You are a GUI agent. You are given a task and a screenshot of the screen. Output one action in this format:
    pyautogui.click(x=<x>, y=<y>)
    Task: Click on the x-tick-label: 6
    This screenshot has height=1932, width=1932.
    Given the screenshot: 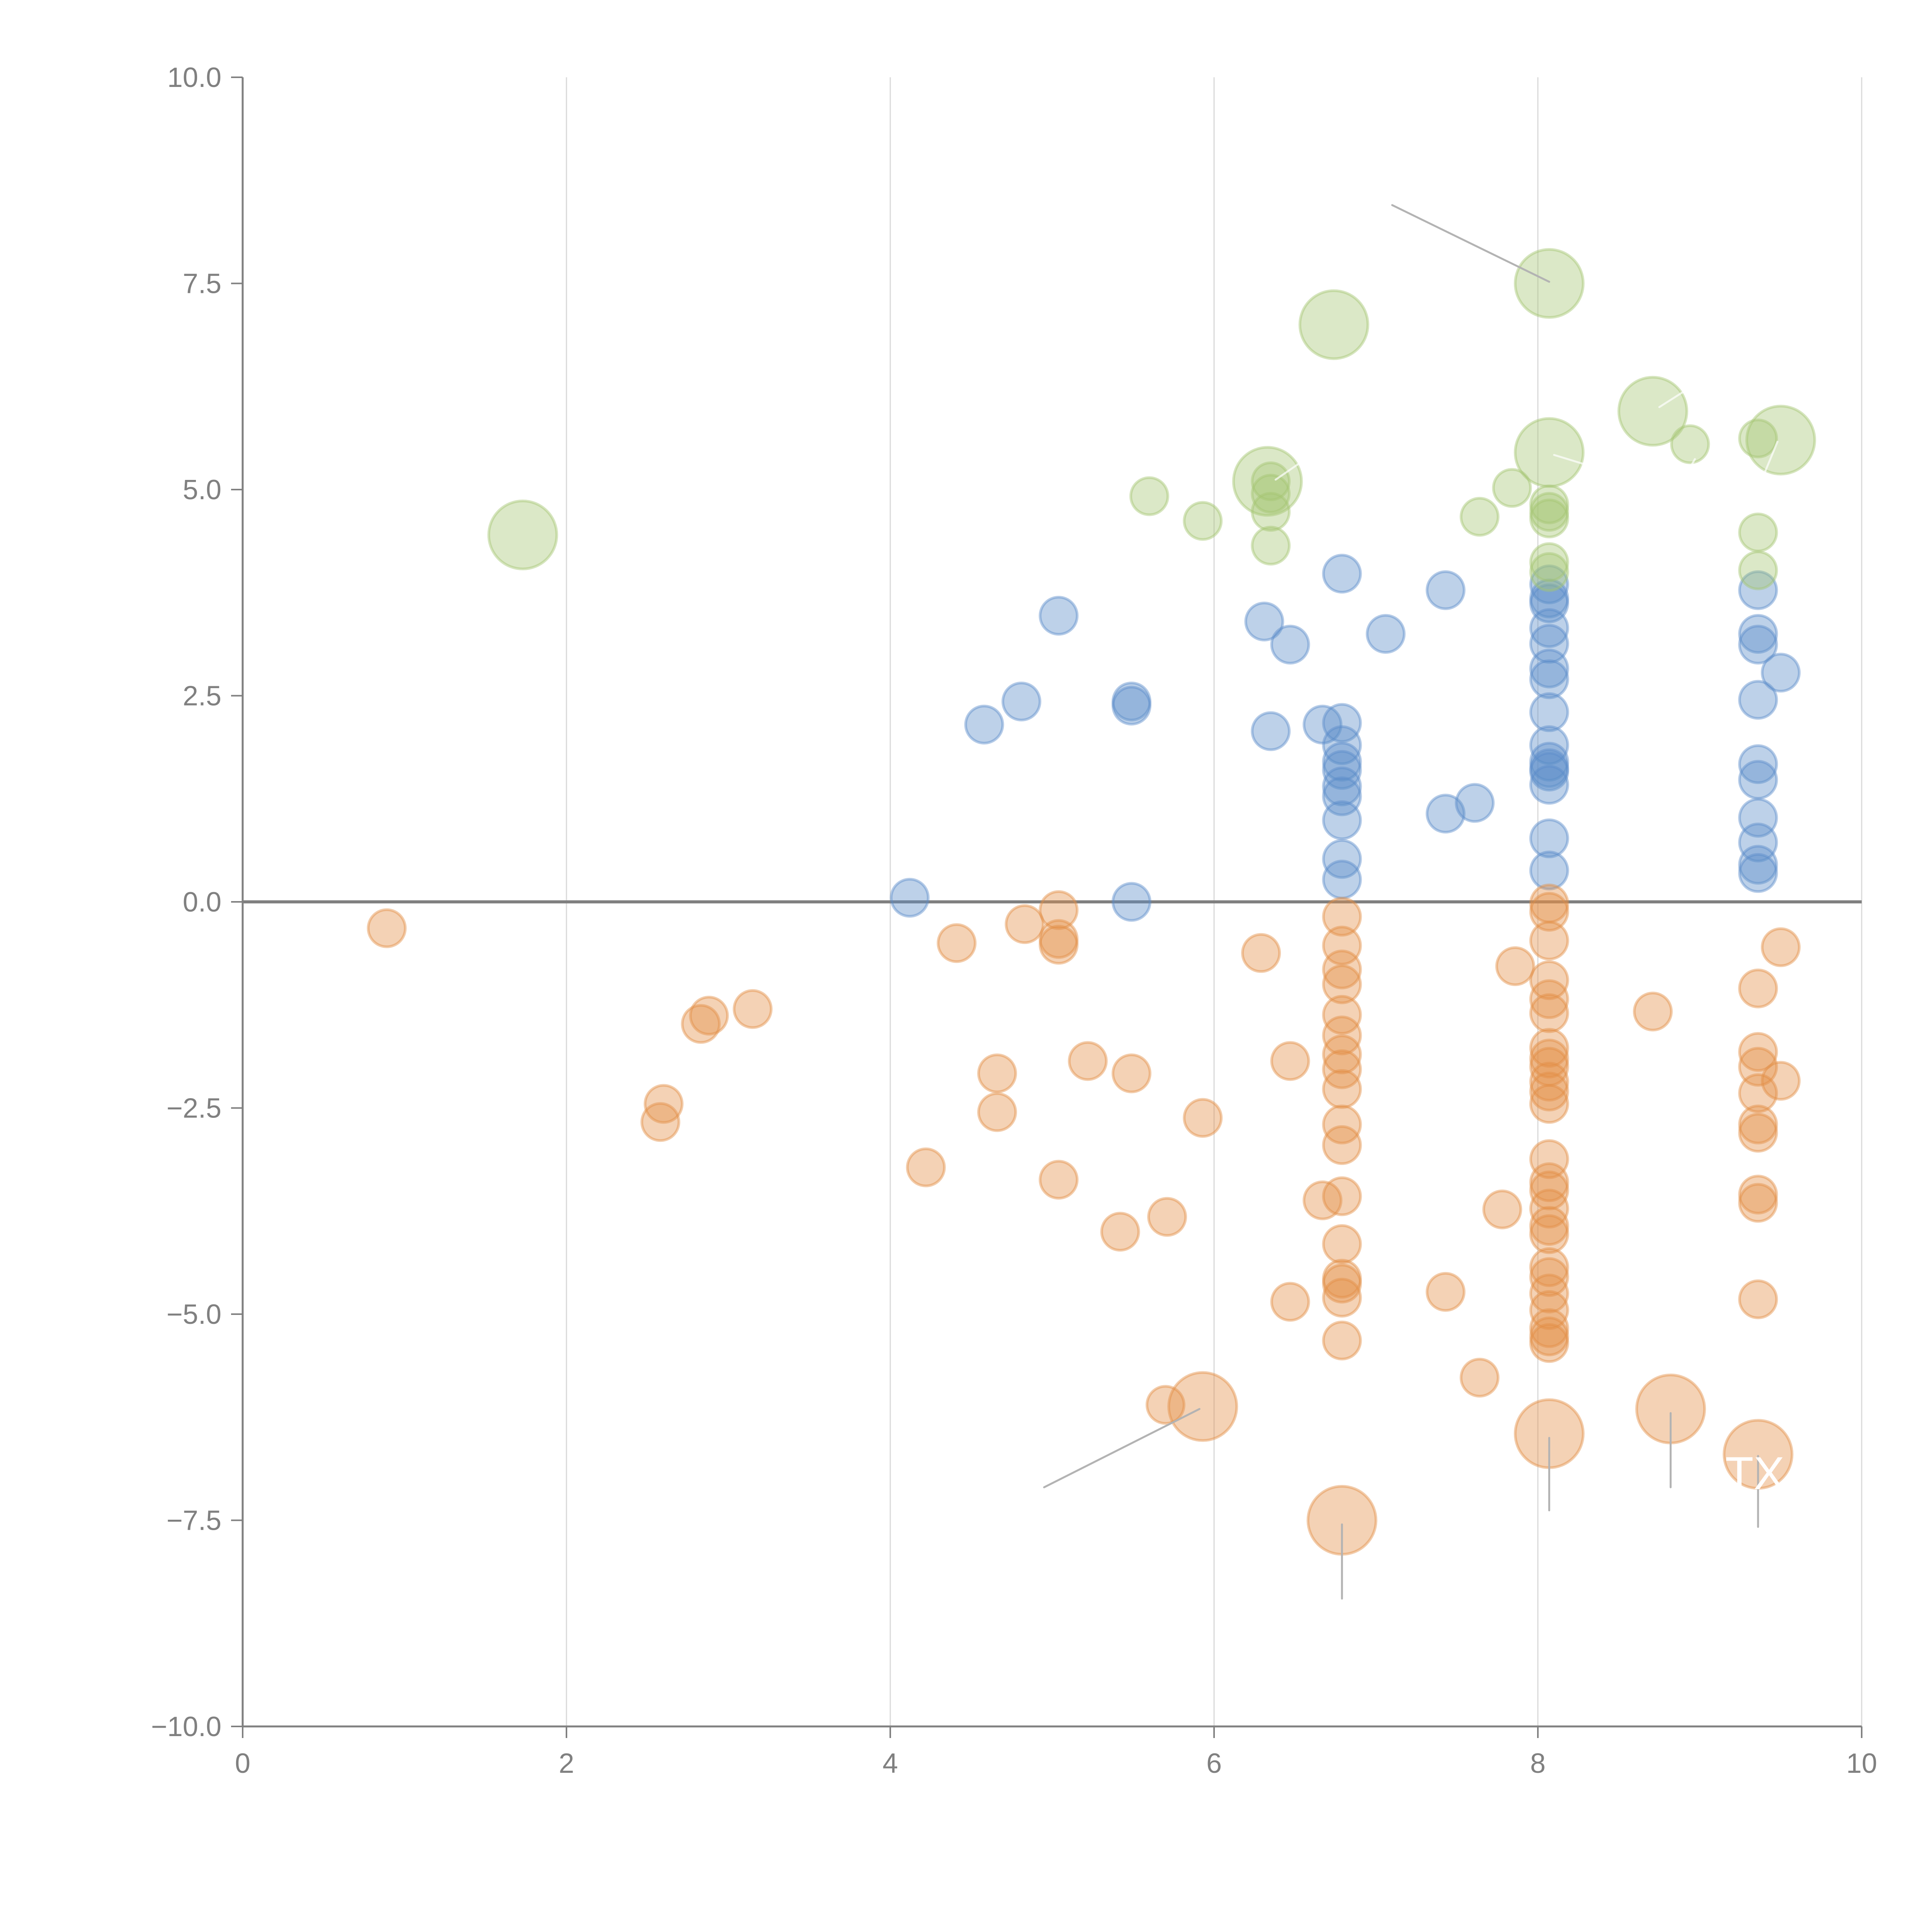 What is the action you would take?
    pyautogui.click(x=1214, y=1764)
    